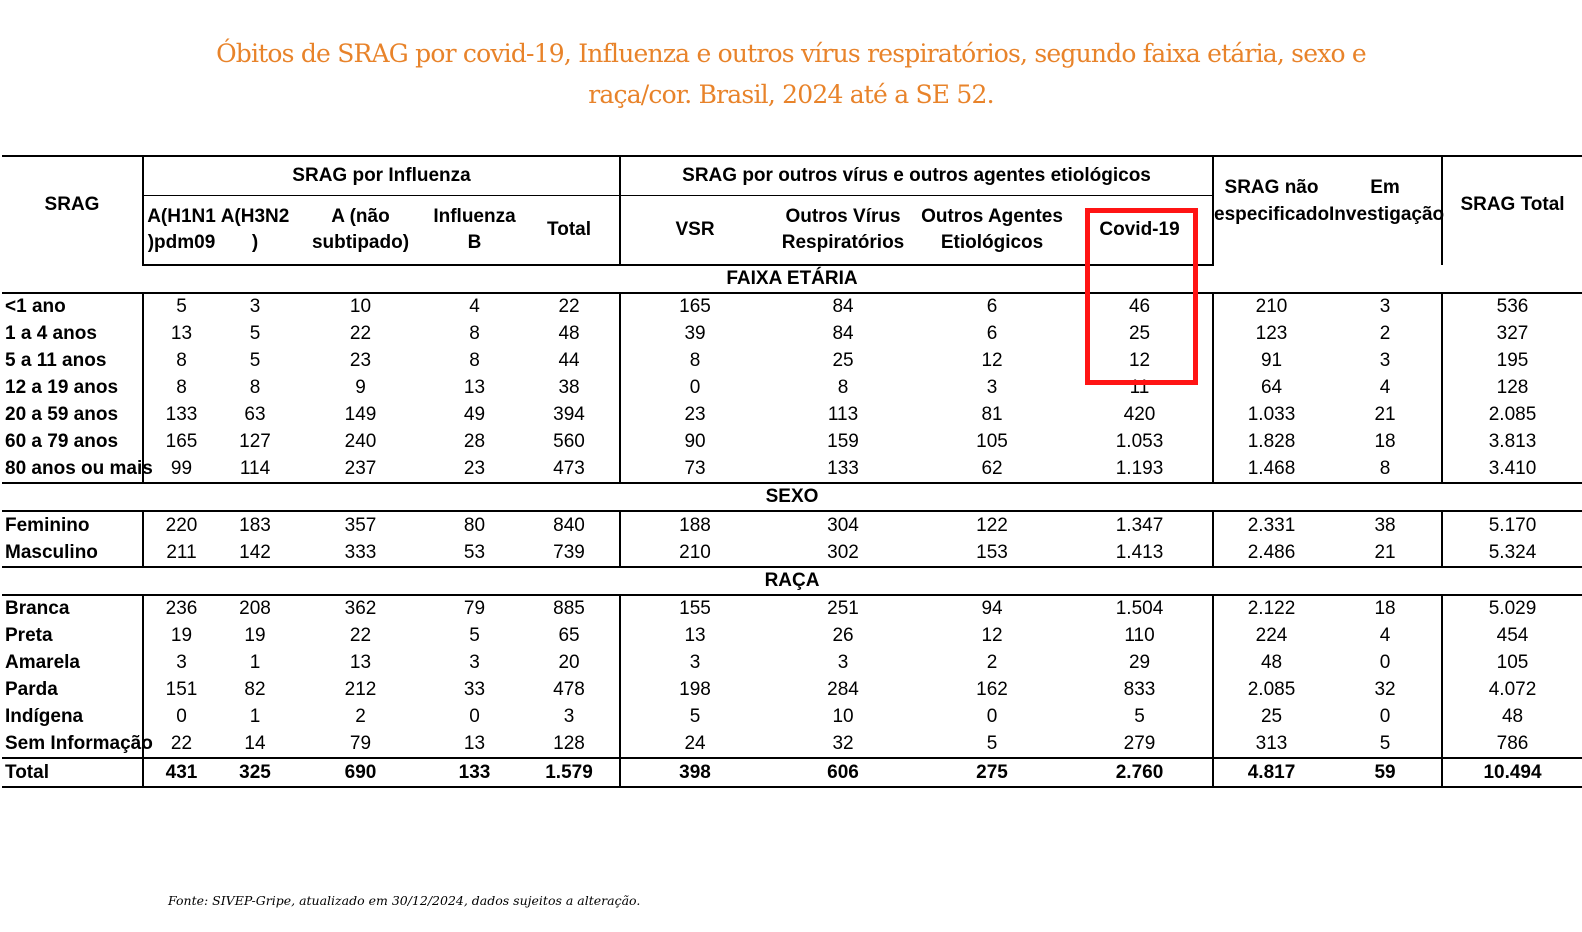 The width and height of the screenshot is (1582, 932). Describe the element at coordinates (1511, 388) in the screenshot. I see `cell-srag-total: 128` at that location.